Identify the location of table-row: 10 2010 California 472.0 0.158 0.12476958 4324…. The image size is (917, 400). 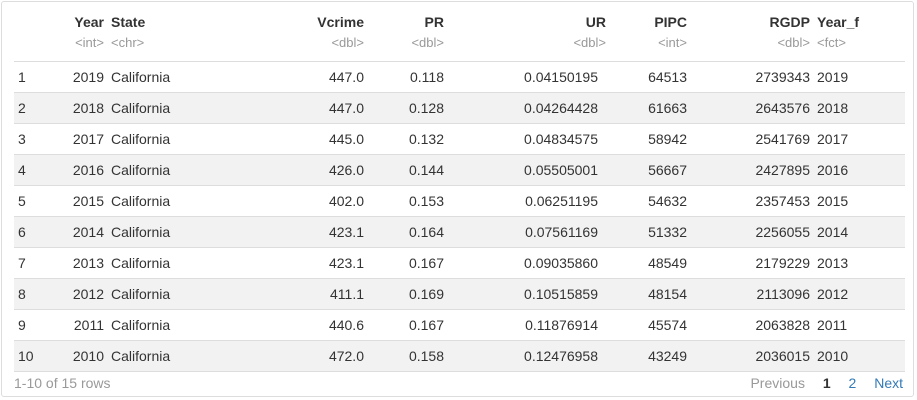
(459, 355).